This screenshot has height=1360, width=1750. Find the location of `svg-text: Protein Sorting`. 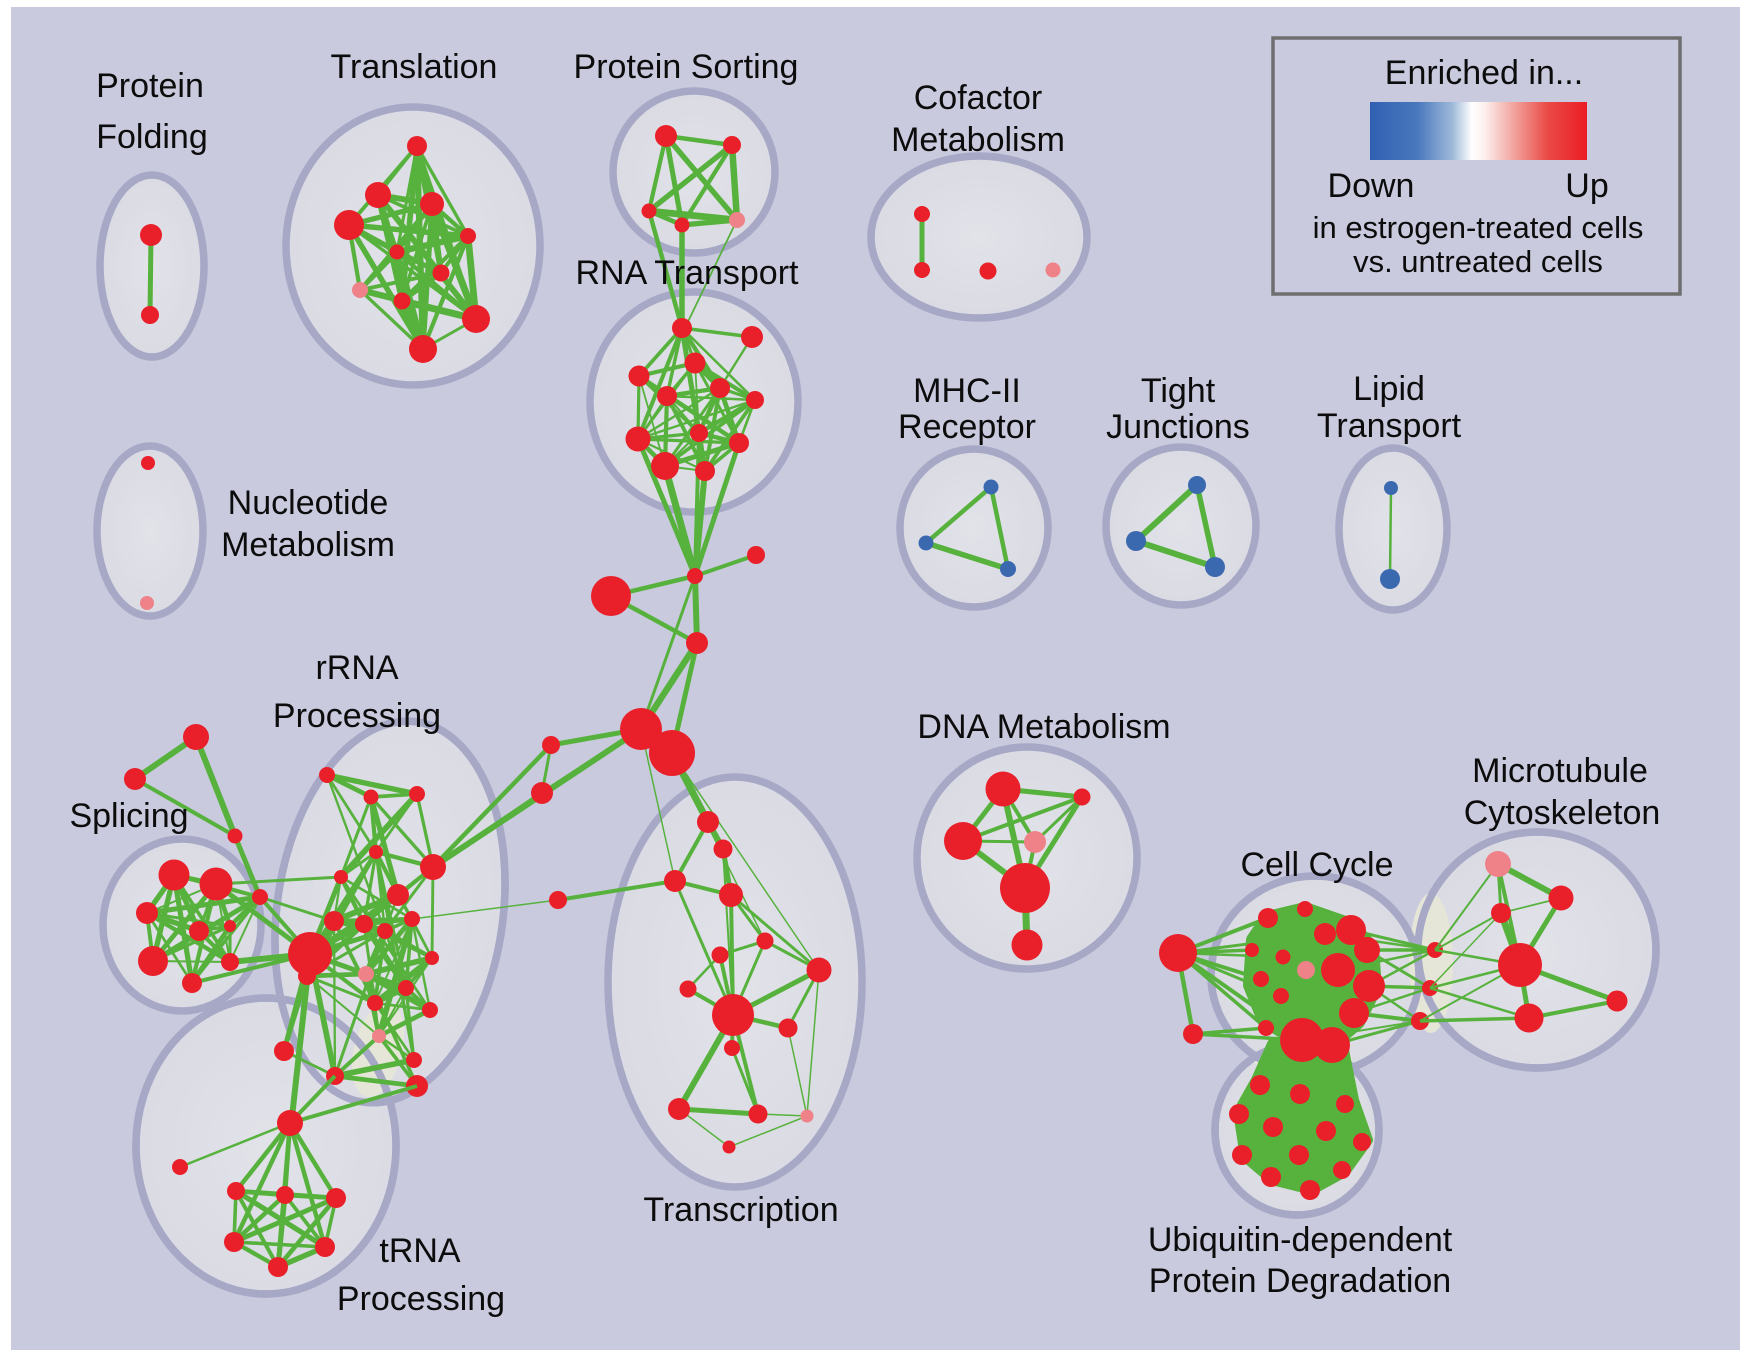

svg-text: Protein Sorting is located at coordinates (686, 67).